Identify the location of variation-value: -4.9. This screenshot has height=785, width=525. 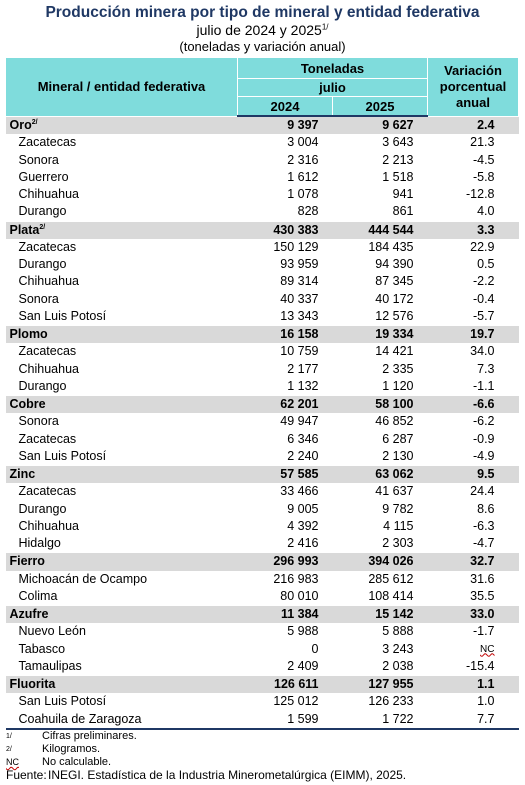
(483, 455).